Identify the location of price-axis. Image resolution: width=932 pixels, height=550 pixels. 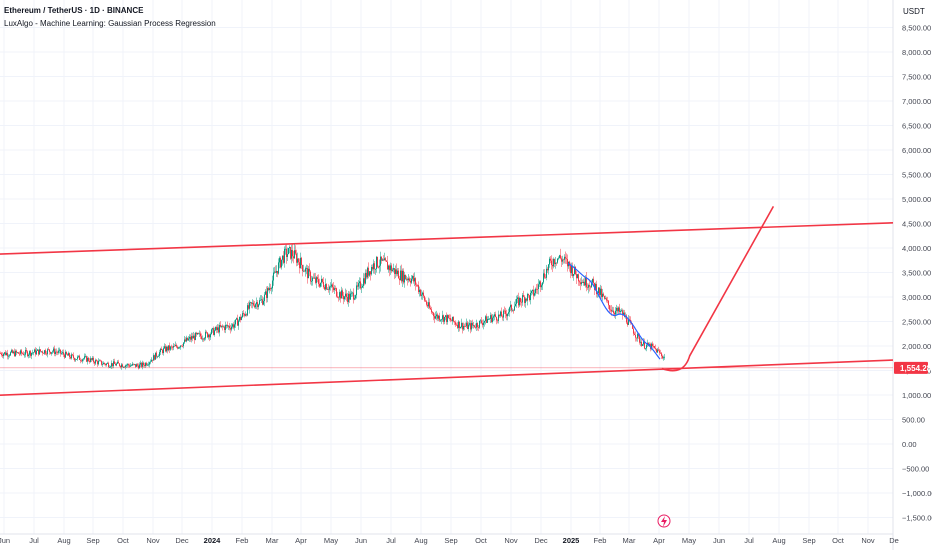
(912, 275).